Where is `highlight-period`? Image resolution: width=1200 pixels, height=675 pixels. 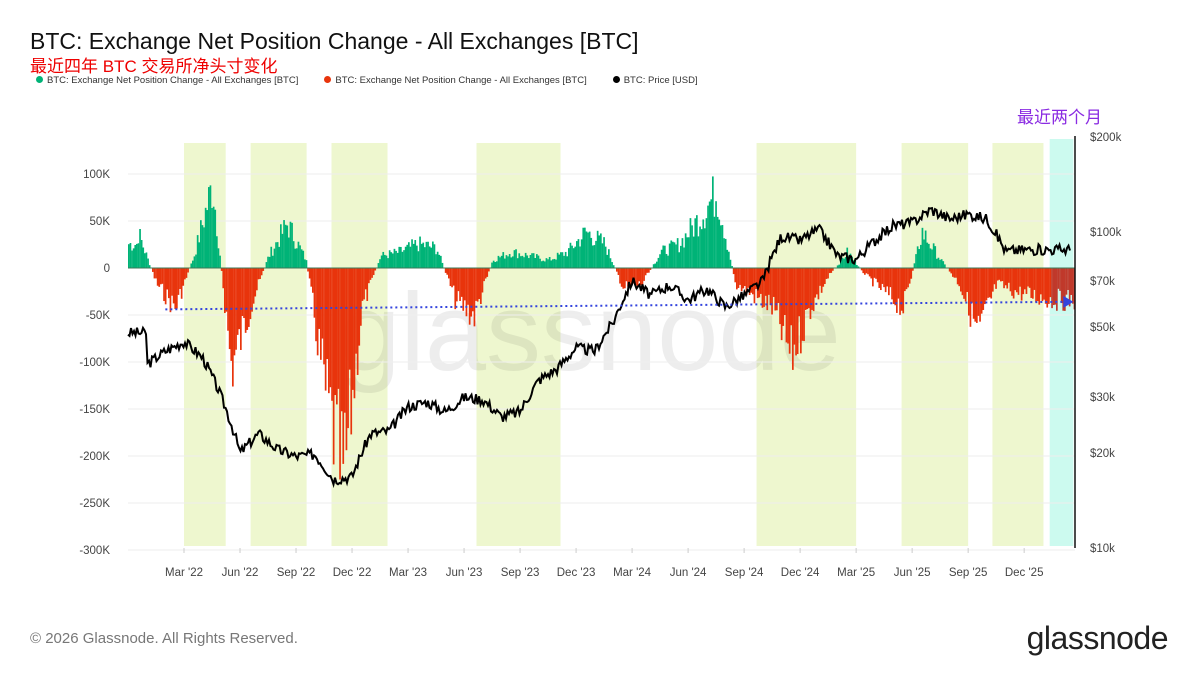 highlight-period is located at coordinates (806, 344).